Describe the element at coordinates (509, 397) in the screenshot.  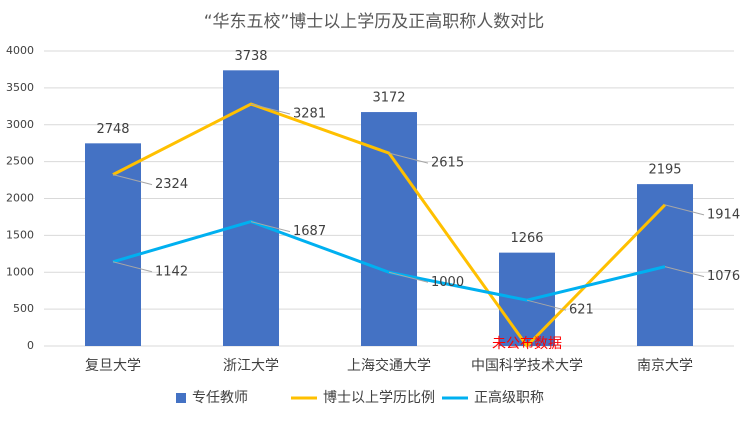
I see `legend-label: 正高级职称` at that location.